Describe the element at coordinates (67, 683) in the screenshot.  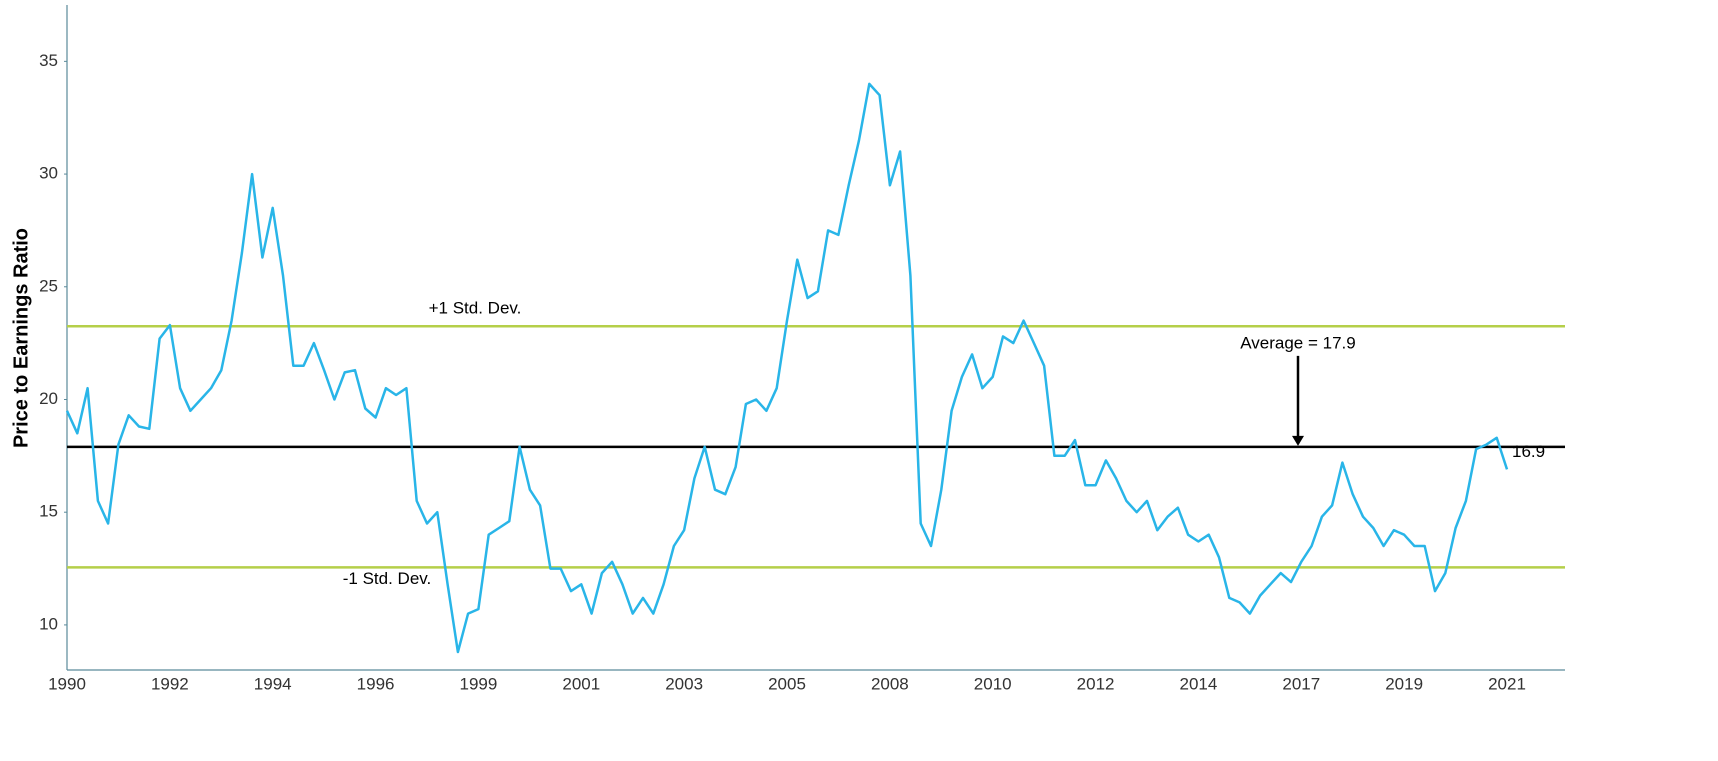
I see `x-tick-label: 1990` at that location.